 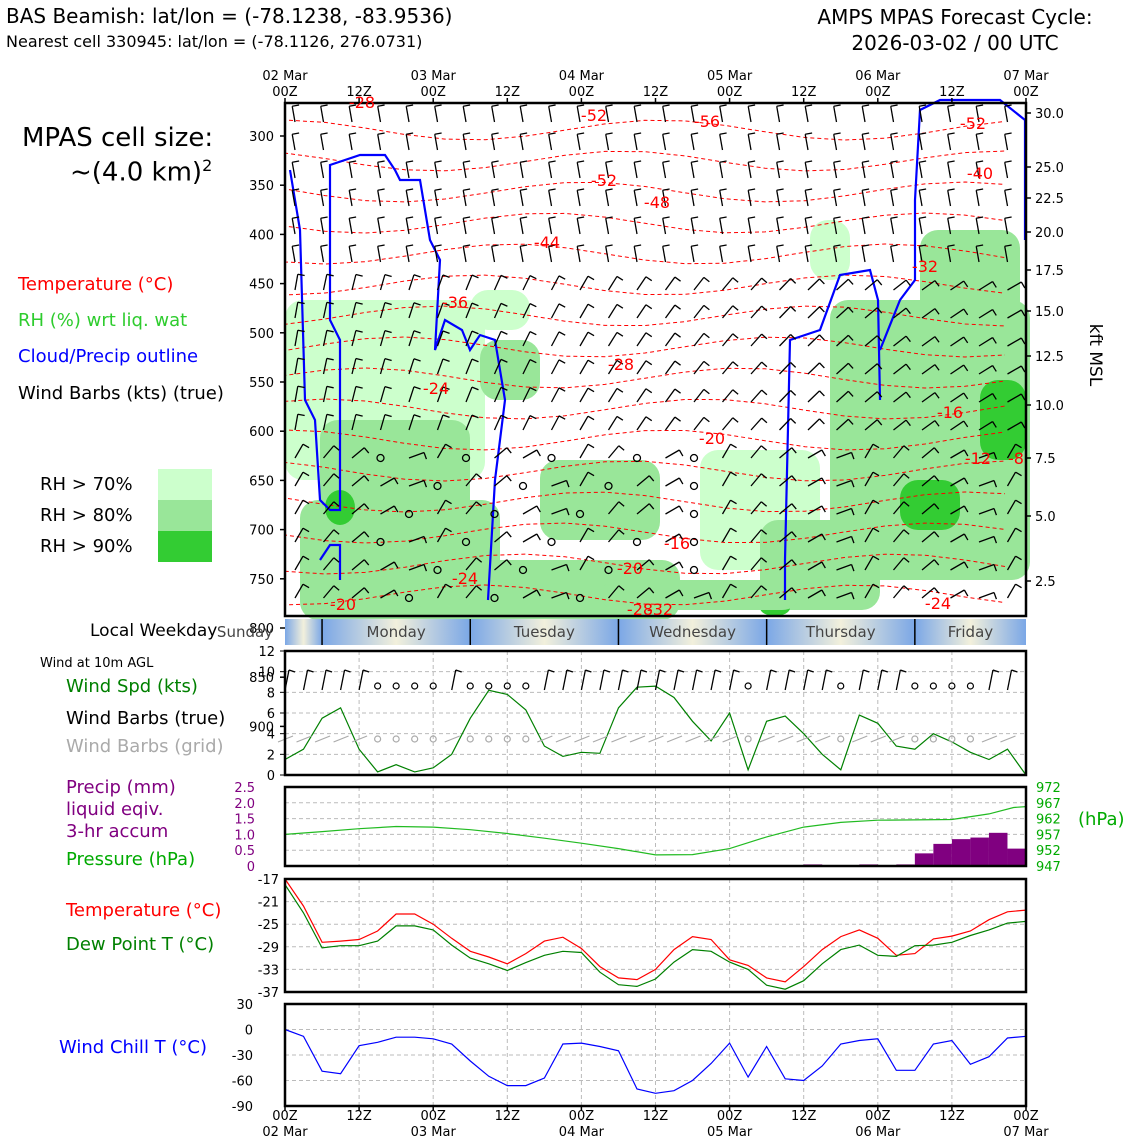 What do you see at coordinates (878, 1132) in the screenshot?
I see `bottom-date-label: 06 Mar` at bounding box center [878, 1132].